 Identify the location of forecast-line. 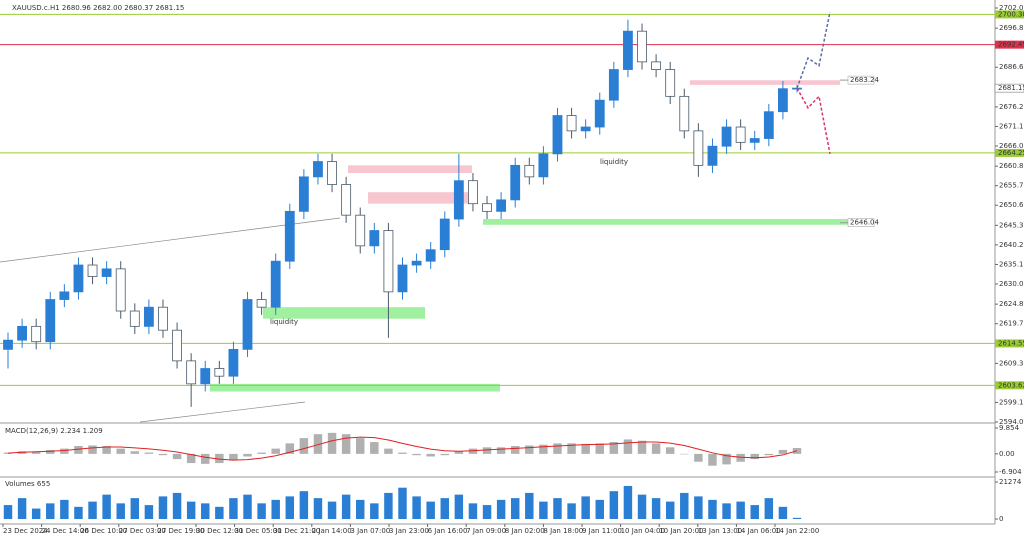
(813, 50).